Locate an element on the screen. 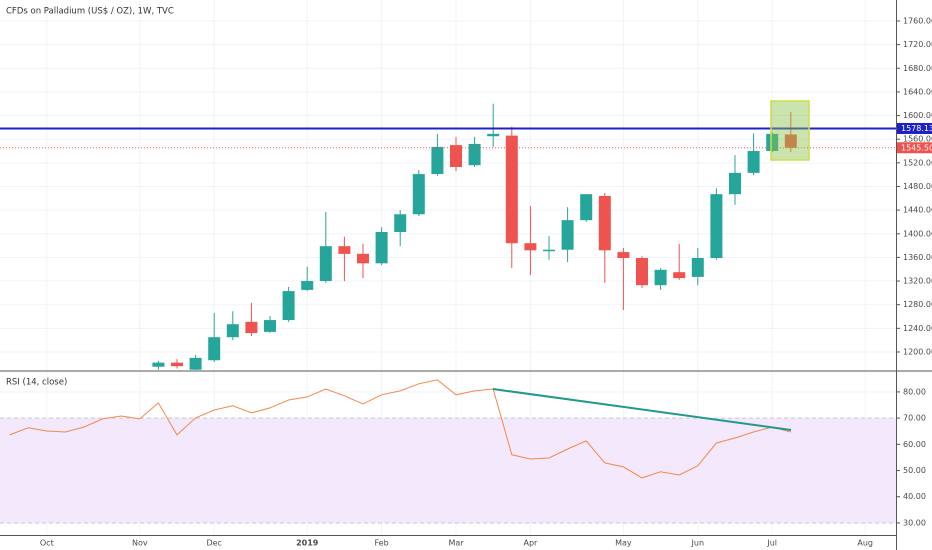 The width and height of the screenshot is (932, 550). price-label: 1545.50 is located at coordinates (916, 147).